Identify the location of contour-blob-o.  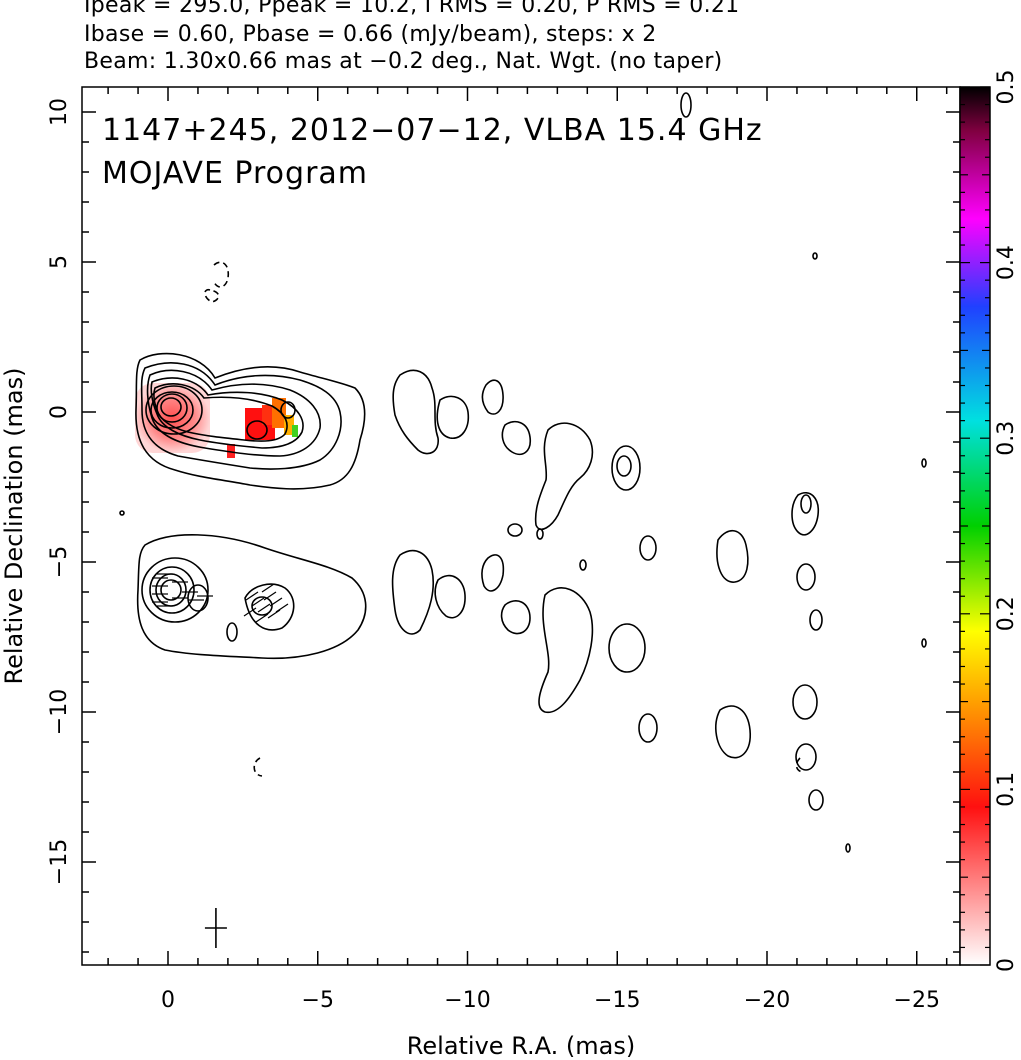
(583, 565).